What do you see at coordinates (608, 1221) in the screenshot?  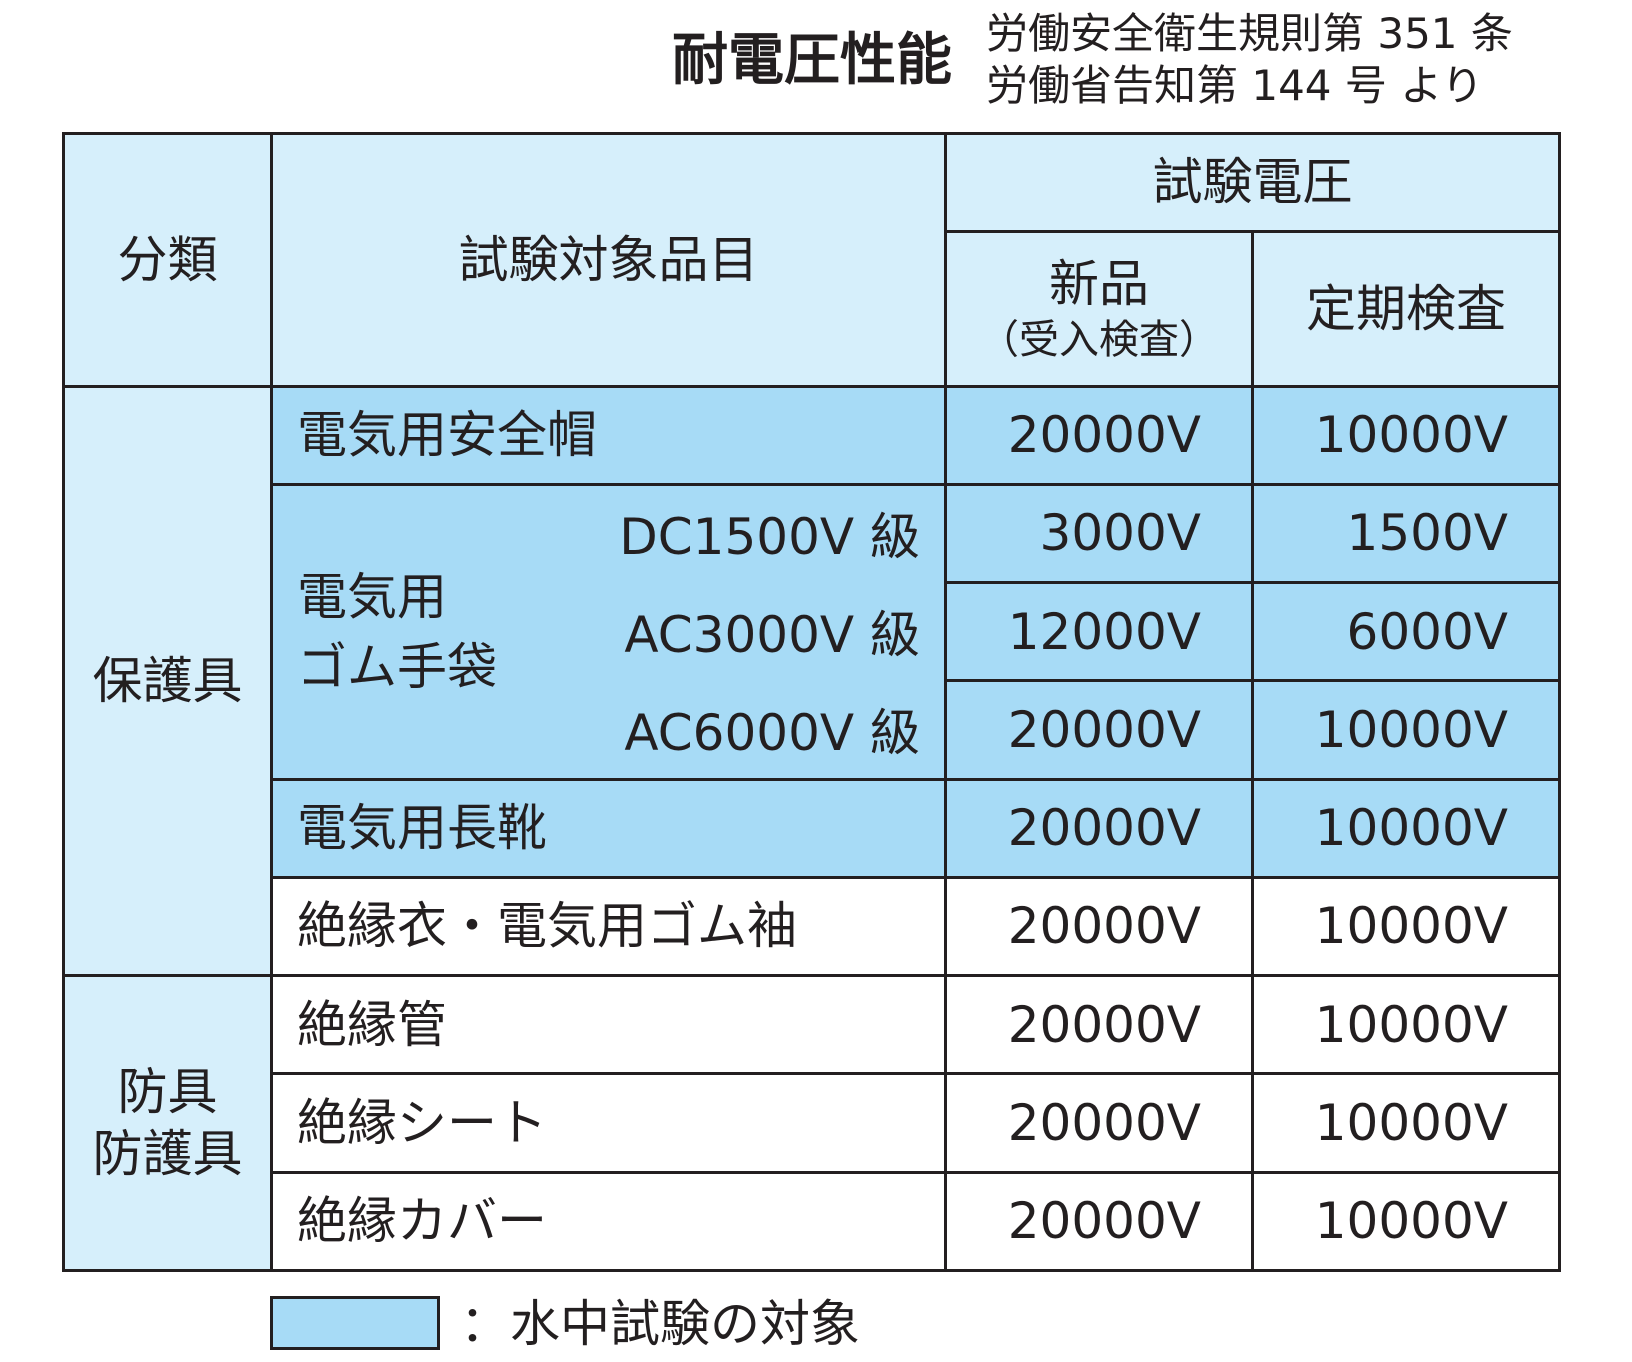 I see `item-cover: 絶縁カバー` at bounding box center [608, 1221].